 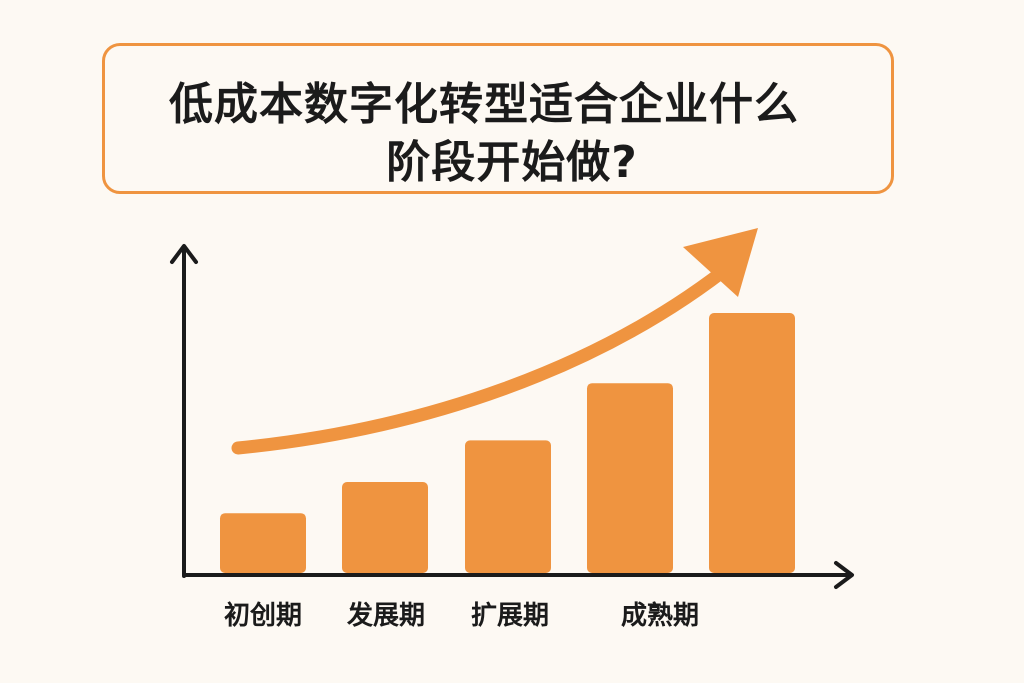 I want to click on category-label: 发展期, so click(x=385, y=615).